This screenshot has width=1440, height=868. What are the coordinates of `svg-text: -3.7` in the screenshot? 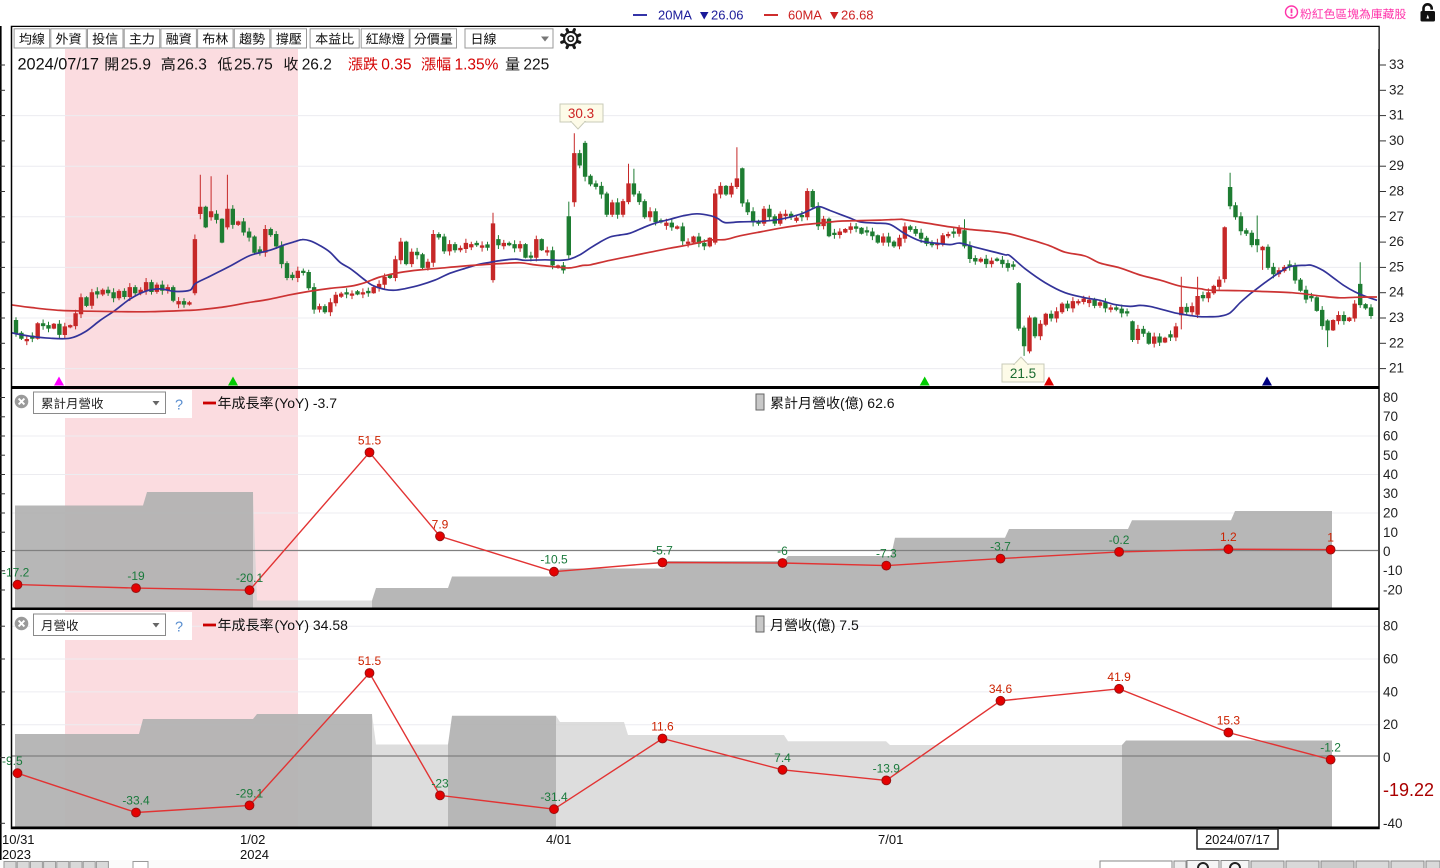 It's located at (1000, 547).